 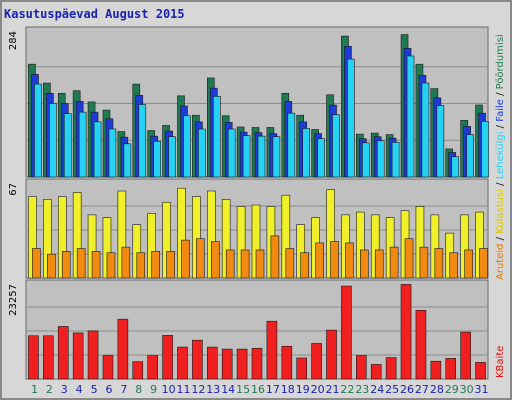 I want to click on x-tick-label: 19, so click(x=303, y=389).